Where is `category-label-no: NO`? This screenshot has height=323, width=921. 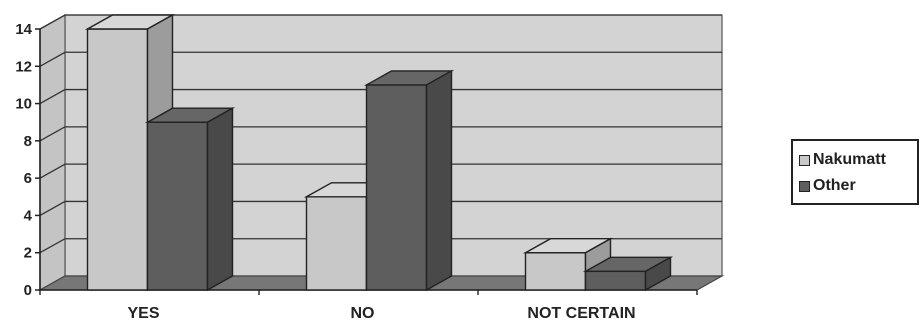
category-label-no: NO is located at coordinates (363, 313).